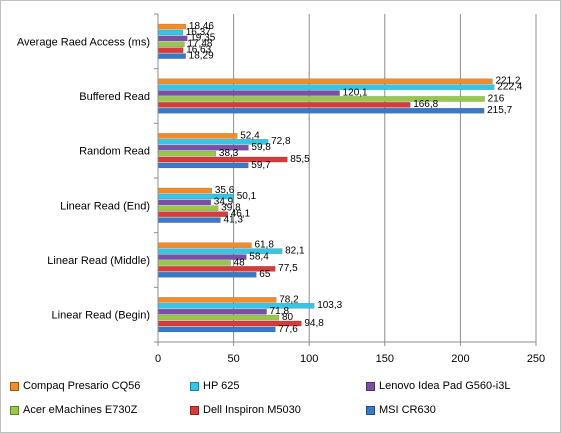  What do you see at coordinates (288, 329) in the screenshot?
I see `data-label: 77,6` at bounding box center [288, 329].